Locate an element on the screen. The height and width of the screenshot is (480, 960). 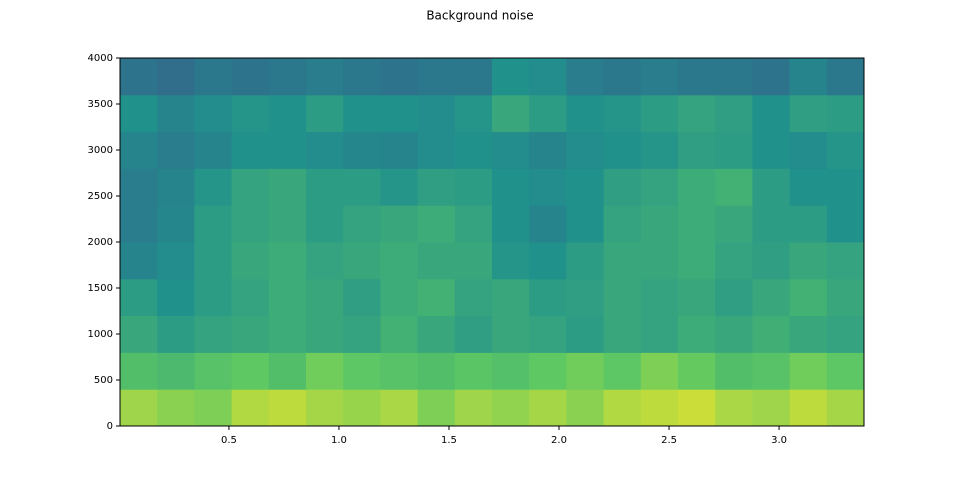
y-tick-label: 2500 is located at coordinates (100, 196).